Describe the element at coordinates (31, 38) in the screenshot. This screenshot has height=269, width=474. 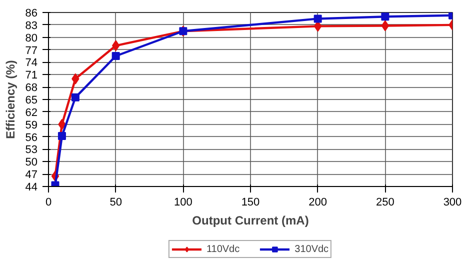
I see `y-tick-label: 80` at that location.